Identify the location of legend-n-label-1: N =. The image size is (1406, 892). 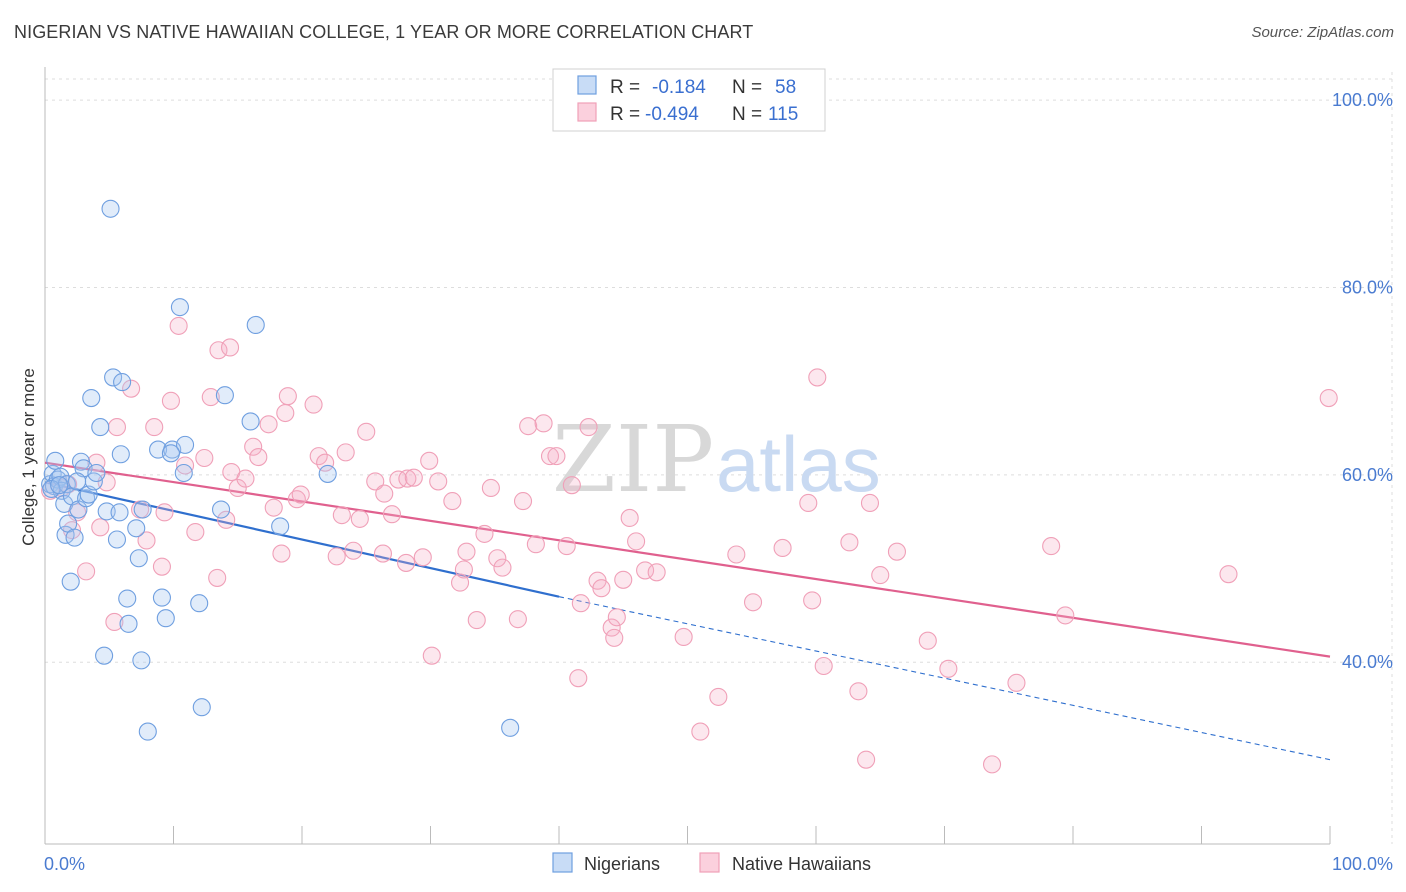
(747, 87).